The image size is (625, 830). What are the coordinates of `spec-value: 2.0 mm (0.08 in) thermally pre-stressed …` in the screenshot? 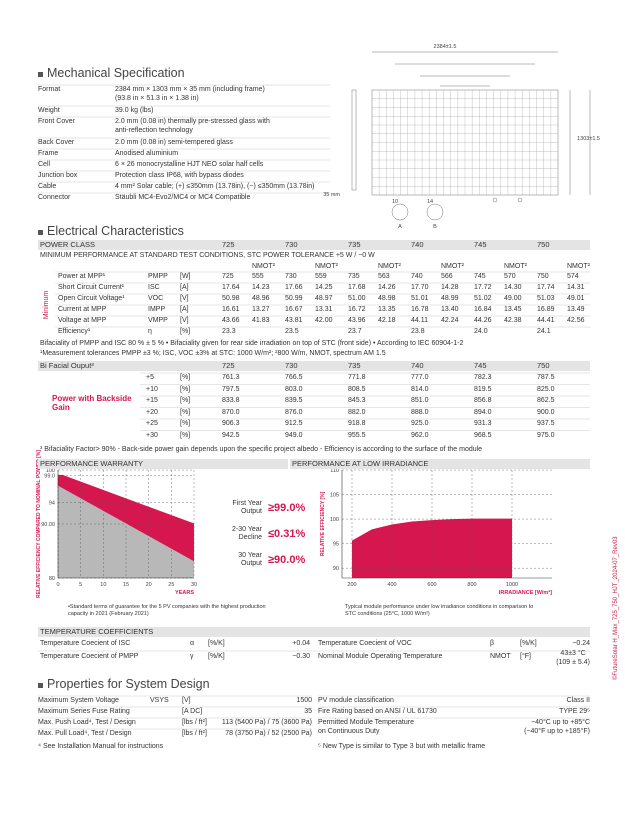 It's located at (192, 126).